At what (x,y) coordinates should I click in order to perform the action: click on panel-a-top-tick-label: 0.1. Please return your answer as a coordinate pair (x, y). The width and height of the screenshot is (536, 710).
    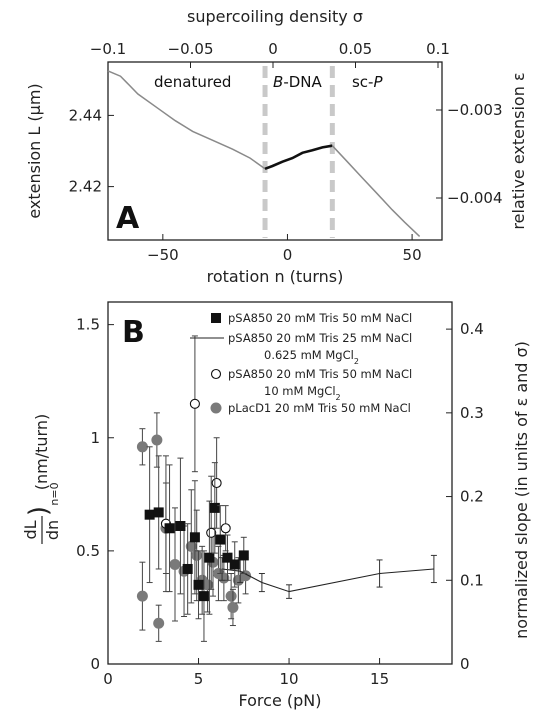
    Looking at the image, I should click on (438, 49).